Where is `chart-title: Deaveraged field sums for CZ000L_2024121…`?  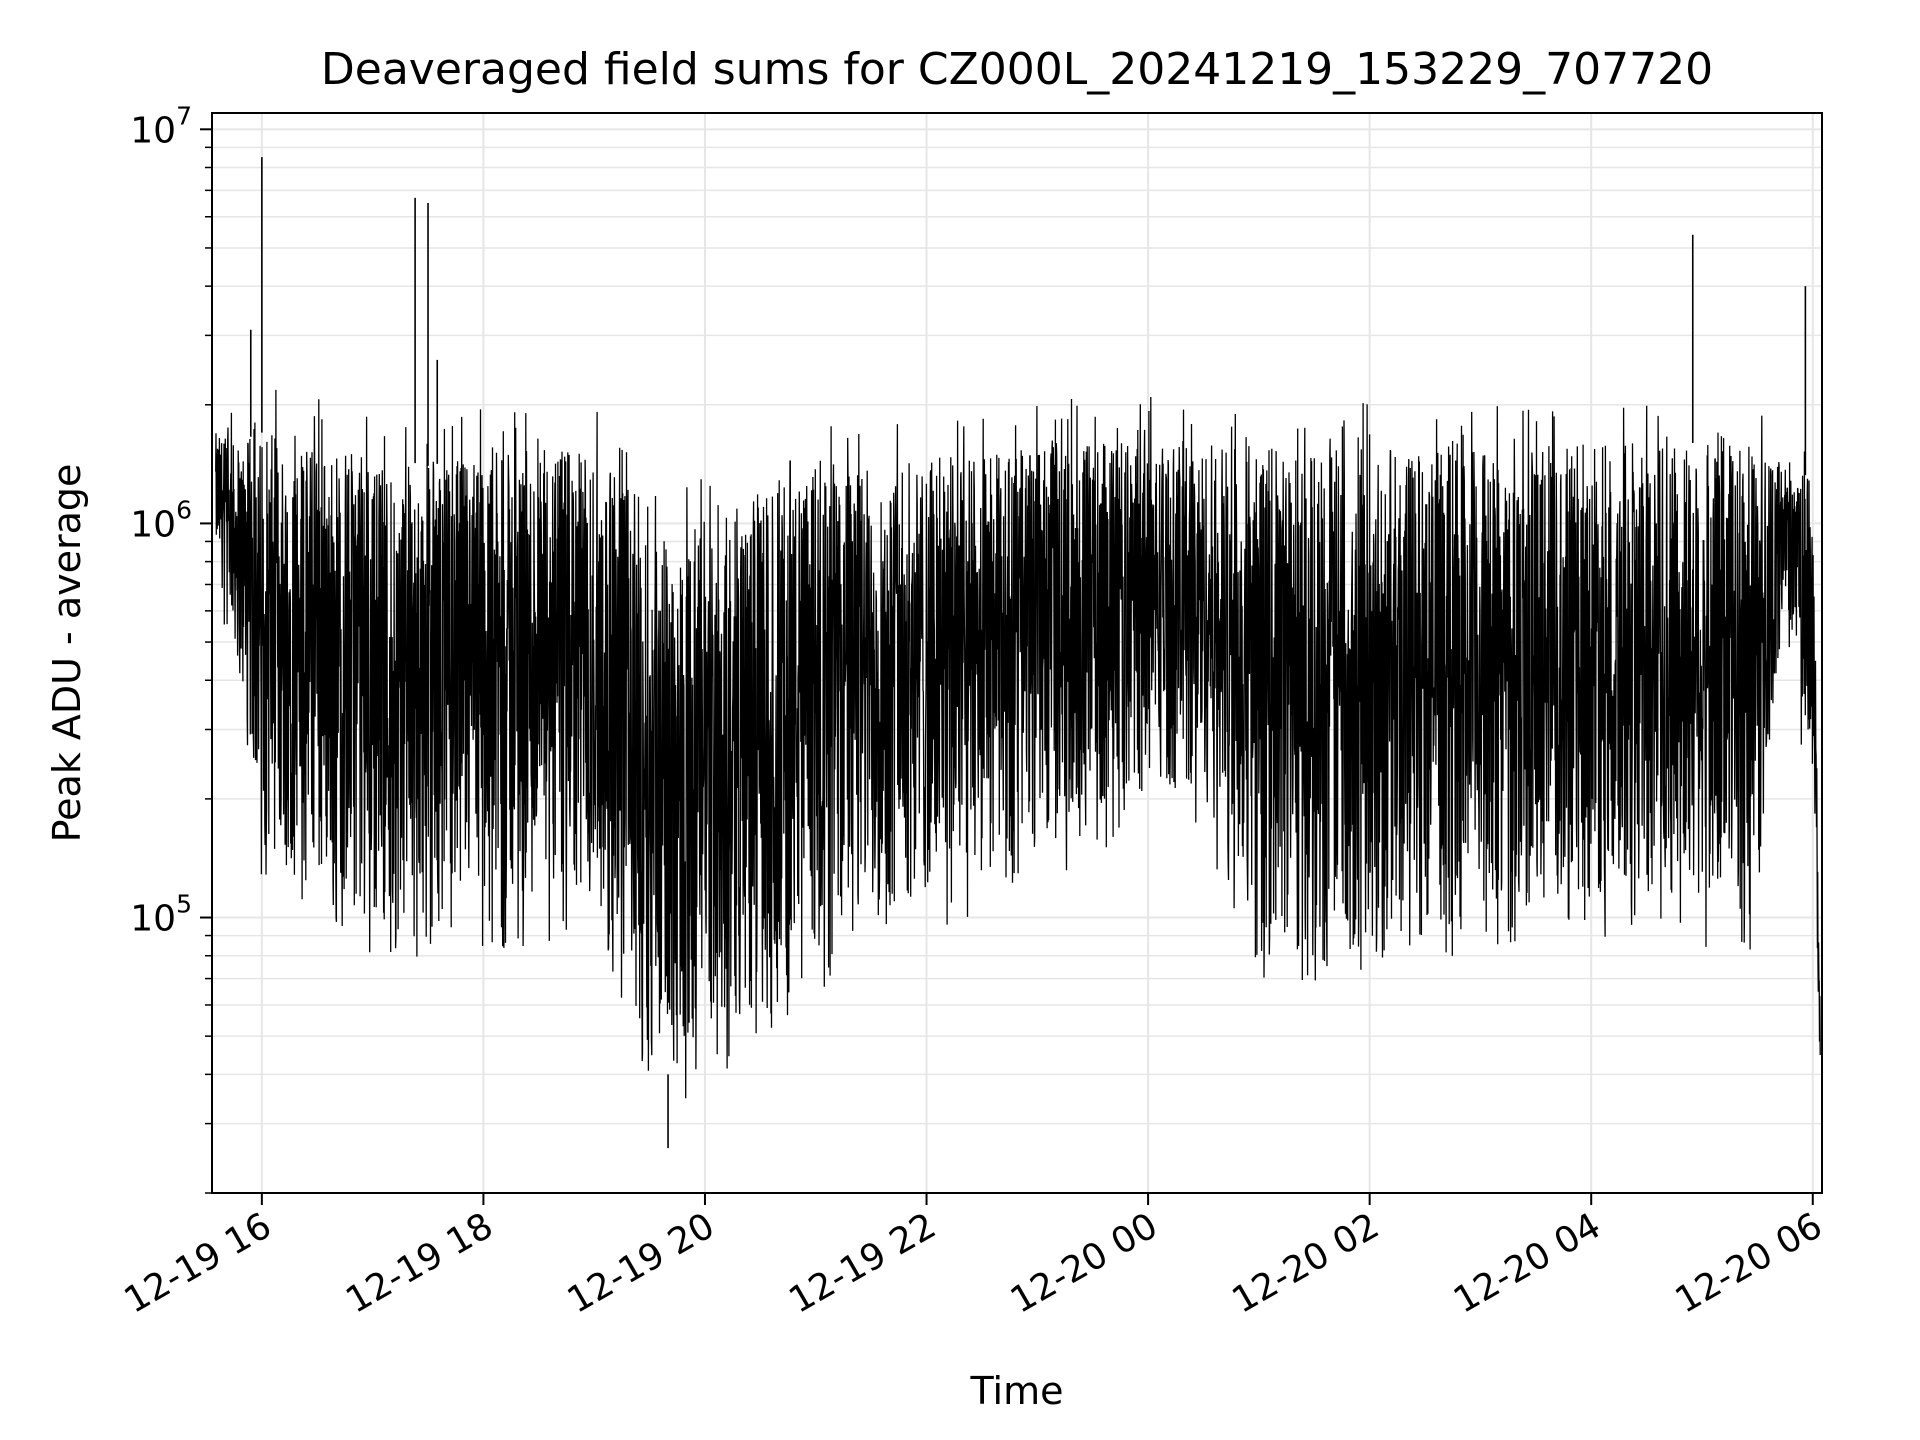
chart-title: Deaveraged field sums for CZ000L_2024121… is located at coordinates (1017, 69).